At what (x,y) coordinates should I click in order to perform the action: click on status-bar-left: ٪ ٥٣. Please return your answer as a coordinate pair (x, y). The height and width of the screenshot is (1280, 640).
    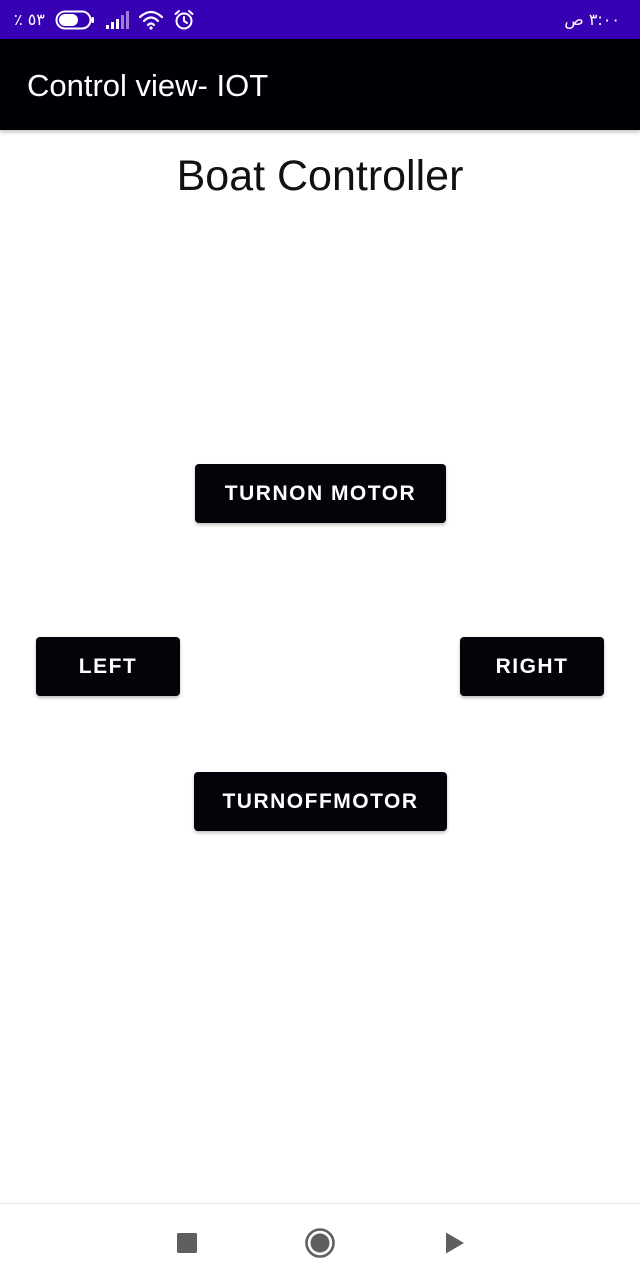
    Looking at the image, I should click on (104, 19).